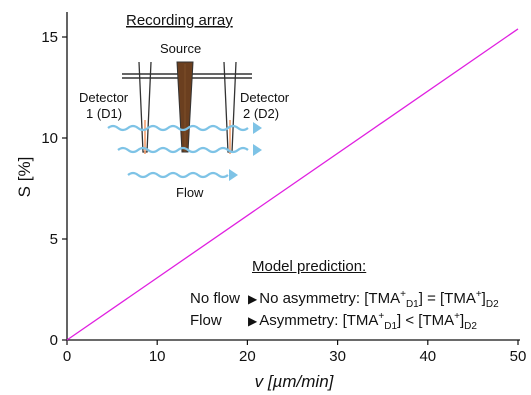 Image resolution: width=531 pixels, height=395 pixels. I want to click on x-ticks: 0 10 20 30 40 50, so click(295, 352).